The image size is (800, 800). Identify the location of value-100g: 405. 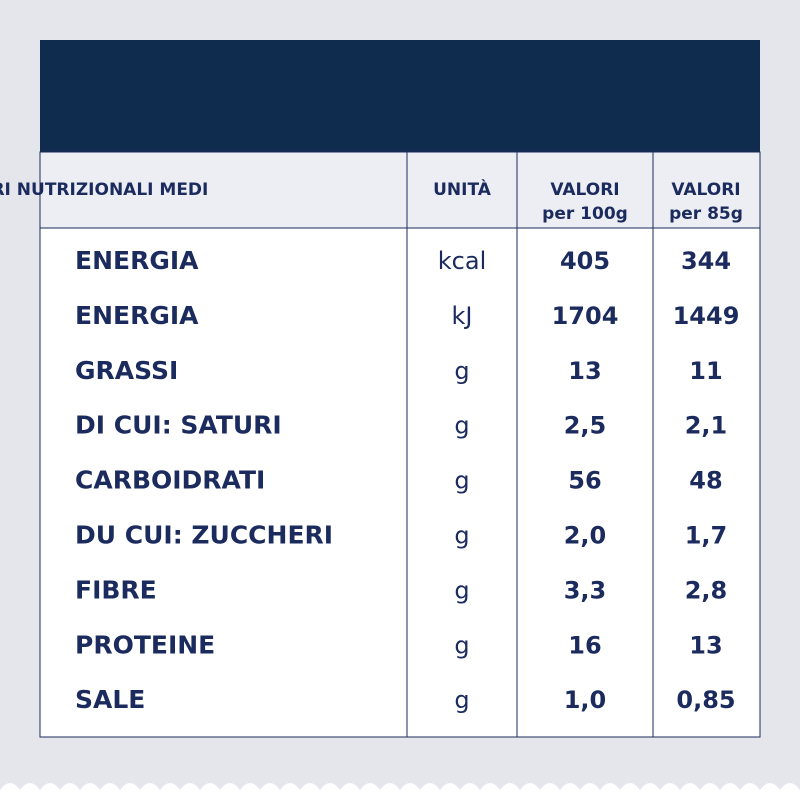
(585, 261).